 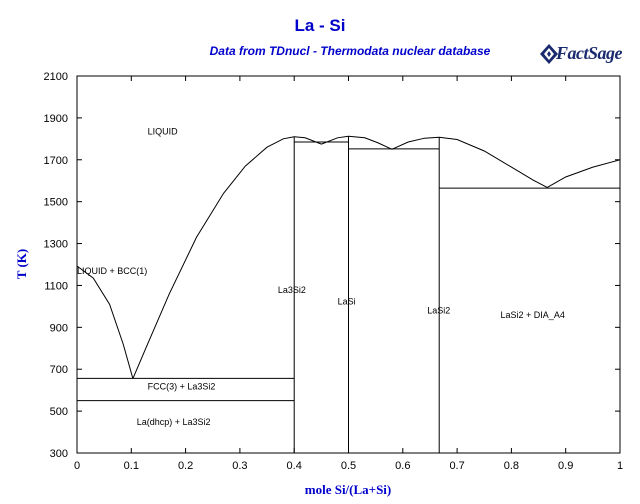 What do you see at coordinates (56, 77) in the screenshot?
I see `y-tick-label: 2100` at bounding box center [56, 77].